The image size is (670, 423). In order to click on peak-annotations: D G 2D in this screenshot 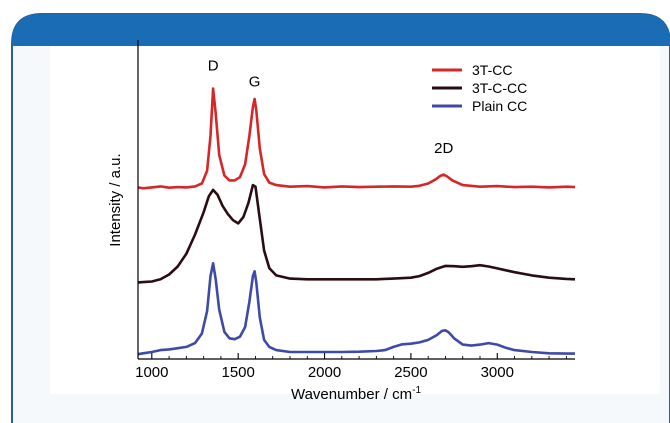, I will do `click(331, 107)`.